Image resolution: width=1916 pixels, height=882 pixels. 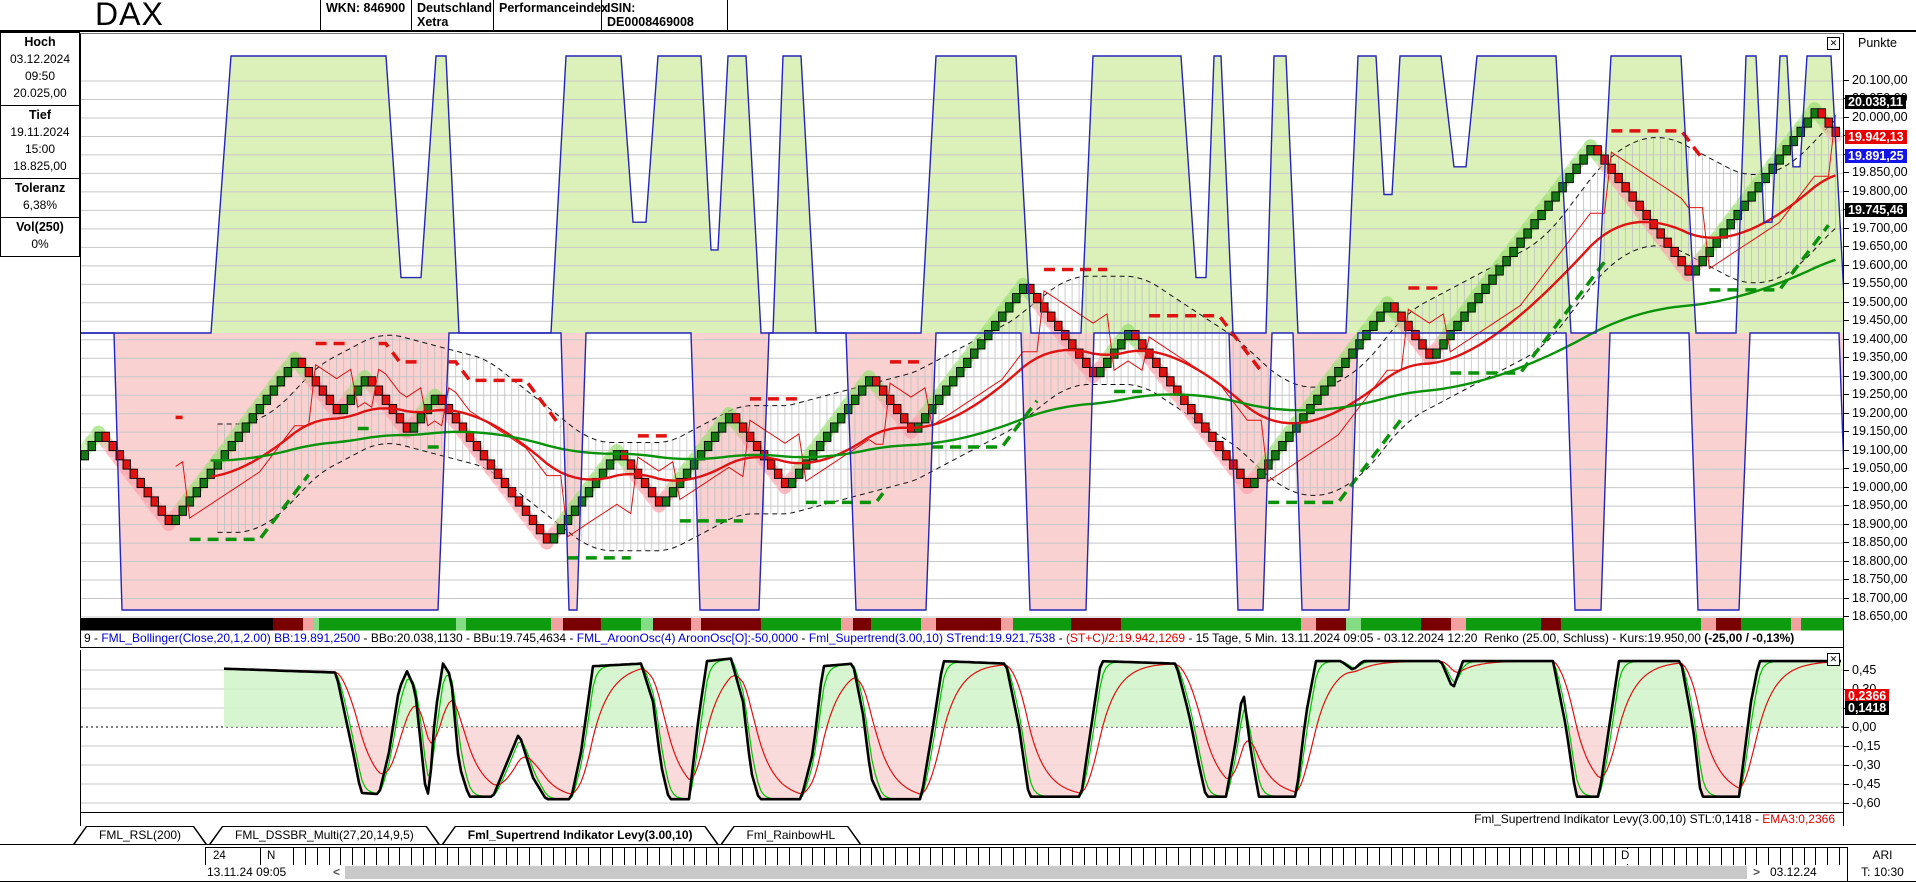 What do you see at coordinates (1880, 116) in the screenshot?
I see `price-axis-label: 20.000,00` at bounding box center [1880, 116].